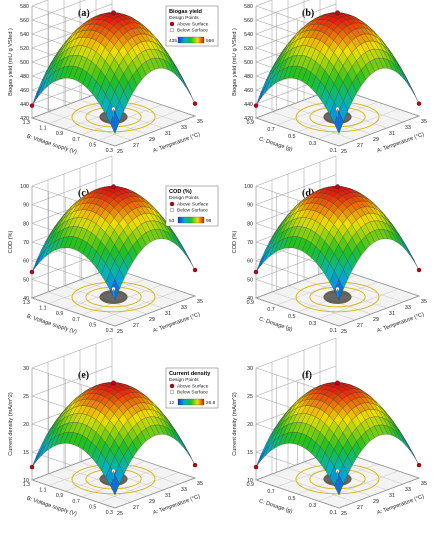  Describe the element at coordinates (307, 375) in the screenshot. I see `panel-label: (f)` at that location.